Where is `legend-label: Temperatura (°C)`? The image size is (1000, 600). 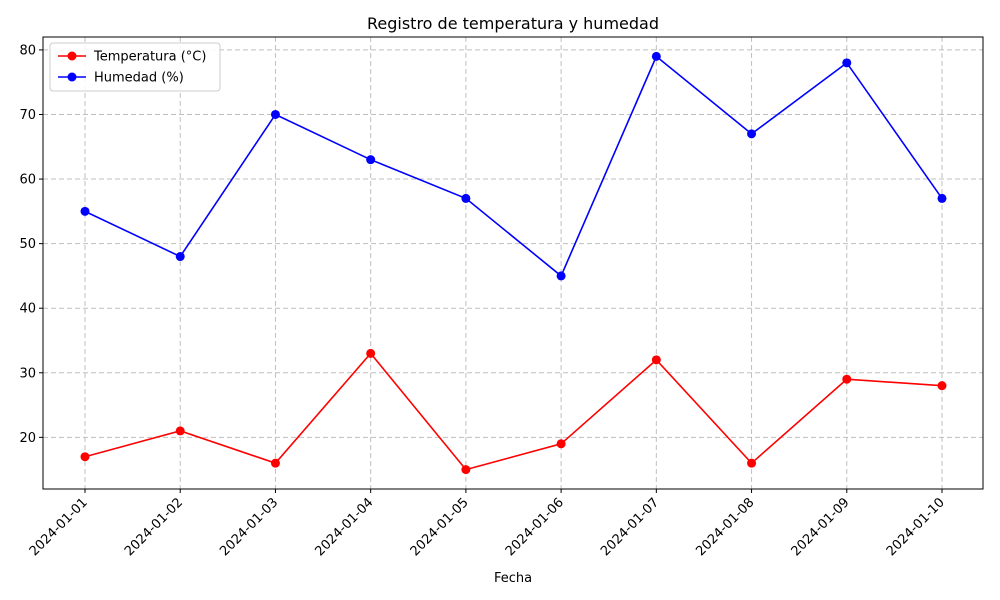
legend-label: Temperatura (°C) is located at coordinates (149, 57).